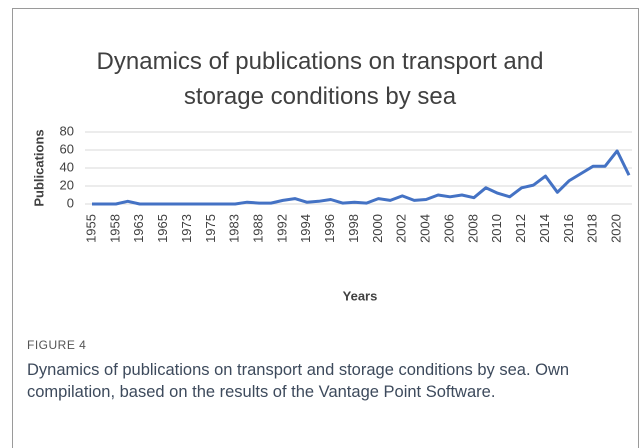 The image size is (643, 448). I want to click on y-tick-label: 0, so click(70, 202).